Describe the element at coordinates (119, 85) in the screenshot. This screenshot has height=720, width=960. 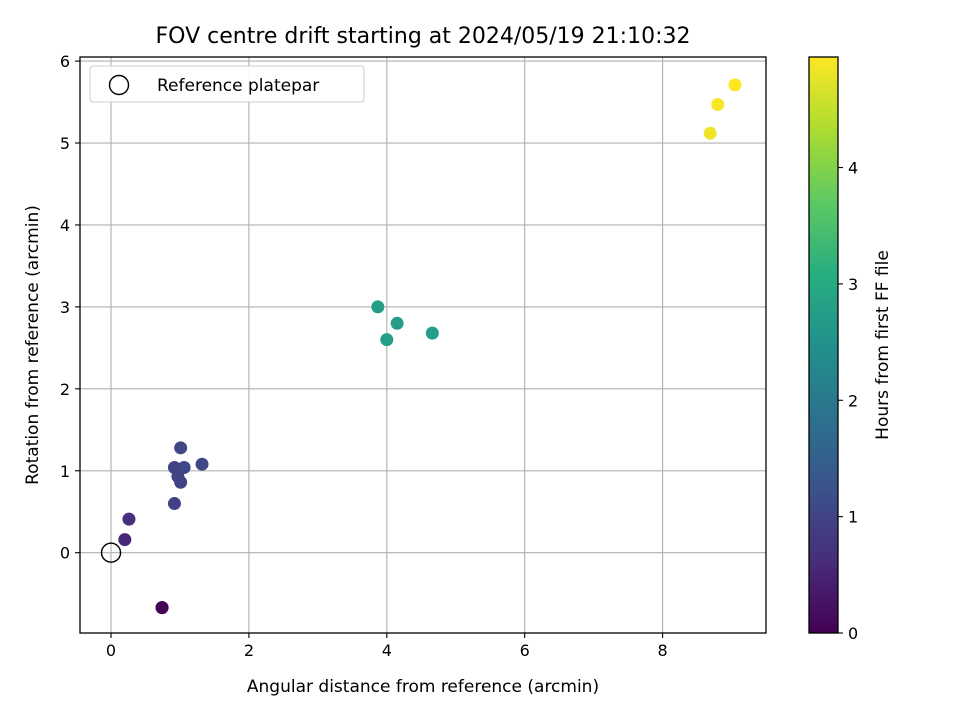
I see `legend-reference-marker` at that location.